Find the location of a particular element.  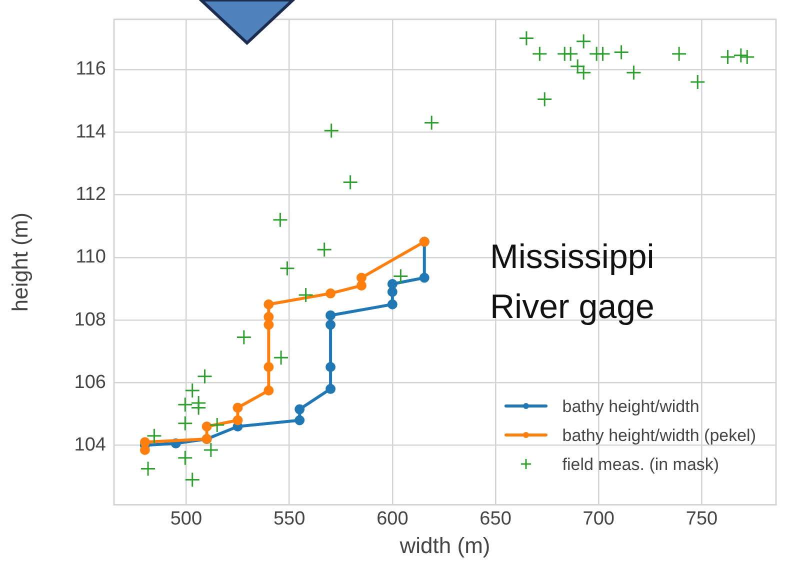

y-tick-label: 112 is located at coordinates (91, 195).